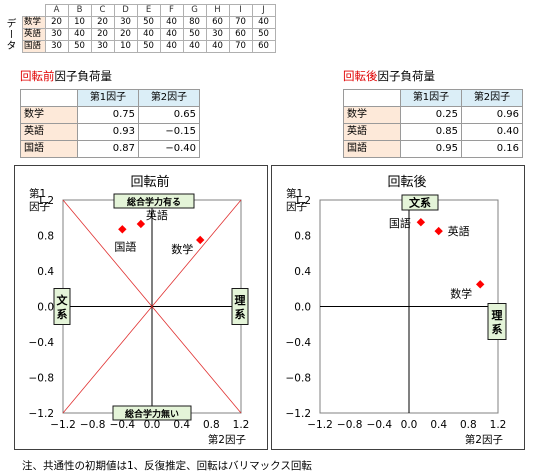 This screenshot has width=537, height=475. Describe the element at coordinates (492, 98) in the screenshot. I see `load-col-header: 第2因子` at that location.